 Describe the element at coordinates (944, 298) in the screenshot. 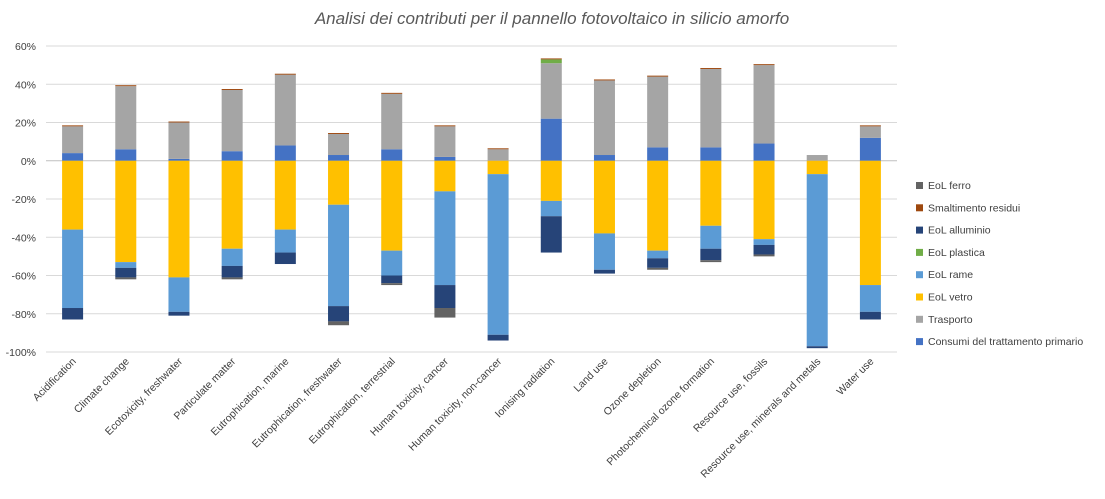

I see `legend-item: EoL vetro` at that location.